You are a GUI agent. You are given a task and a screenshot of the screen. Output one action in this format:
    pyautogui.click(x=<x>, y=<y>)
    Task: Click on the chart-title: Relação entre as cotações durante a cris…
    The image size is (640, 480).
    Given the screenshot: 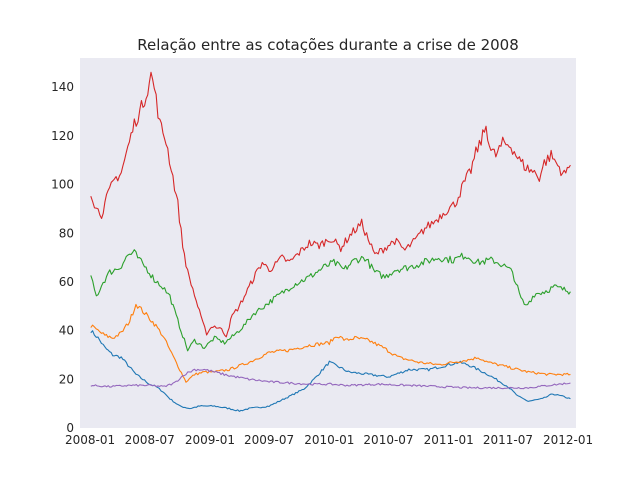 What is the action you would take?
    pyautogui.click(x=328, y=45)
    